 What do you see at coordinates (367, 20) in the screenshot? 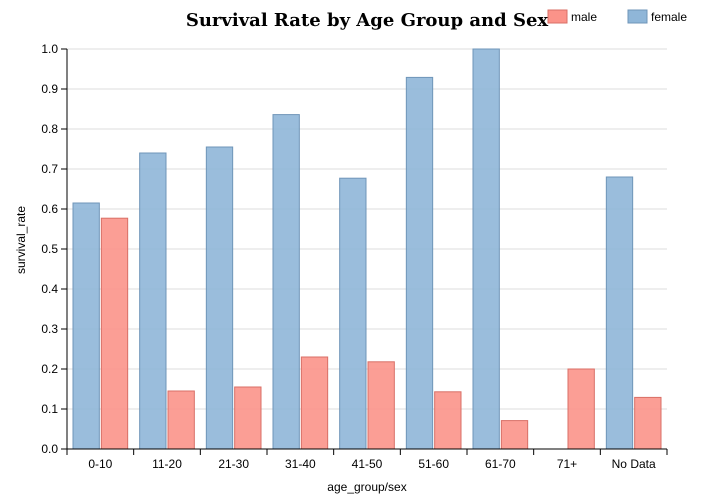
I see `chart-title: Survival Rate by Age Group and Sex` at bounding box center [367, 20].